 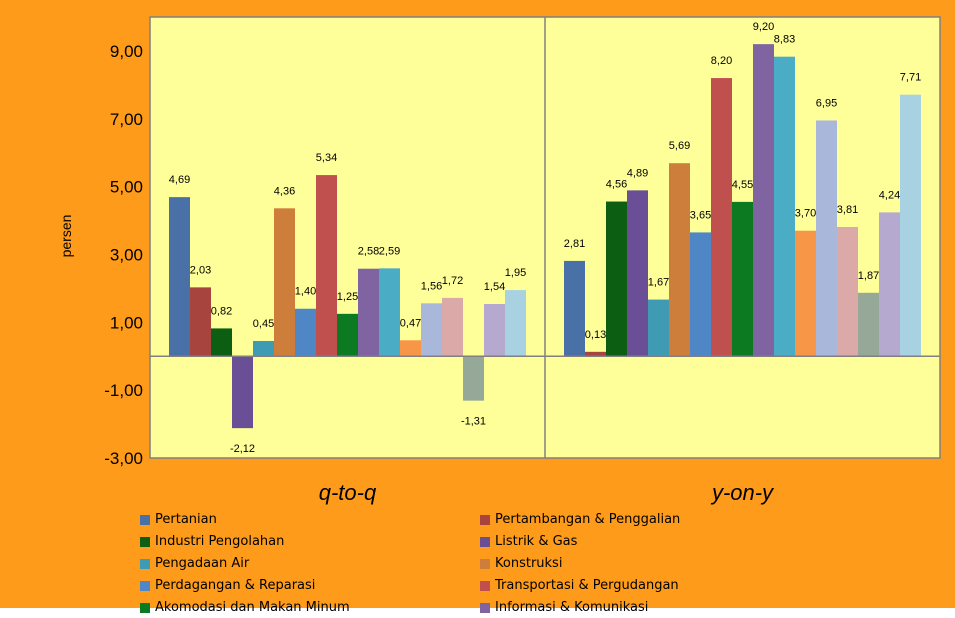 What do you see at coordinates (805, 214) in the screenshot?
I see `data-label: 3,70` at bounding box center [805, 214].